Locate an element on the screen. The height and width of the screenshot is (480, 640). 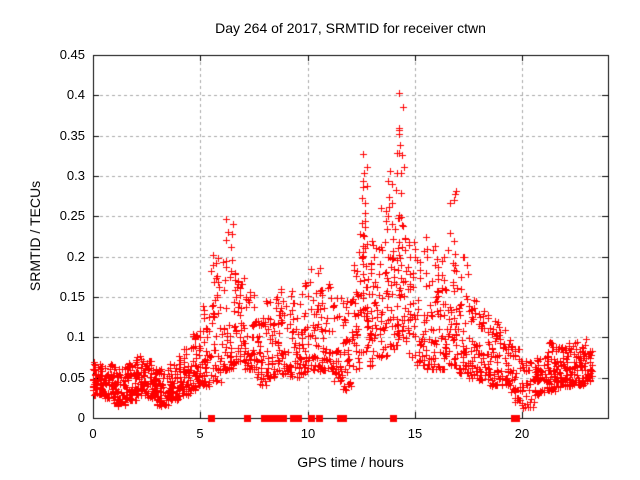
y-axis-title: SRMTID / TECUs is located at coordinates (35, 236).